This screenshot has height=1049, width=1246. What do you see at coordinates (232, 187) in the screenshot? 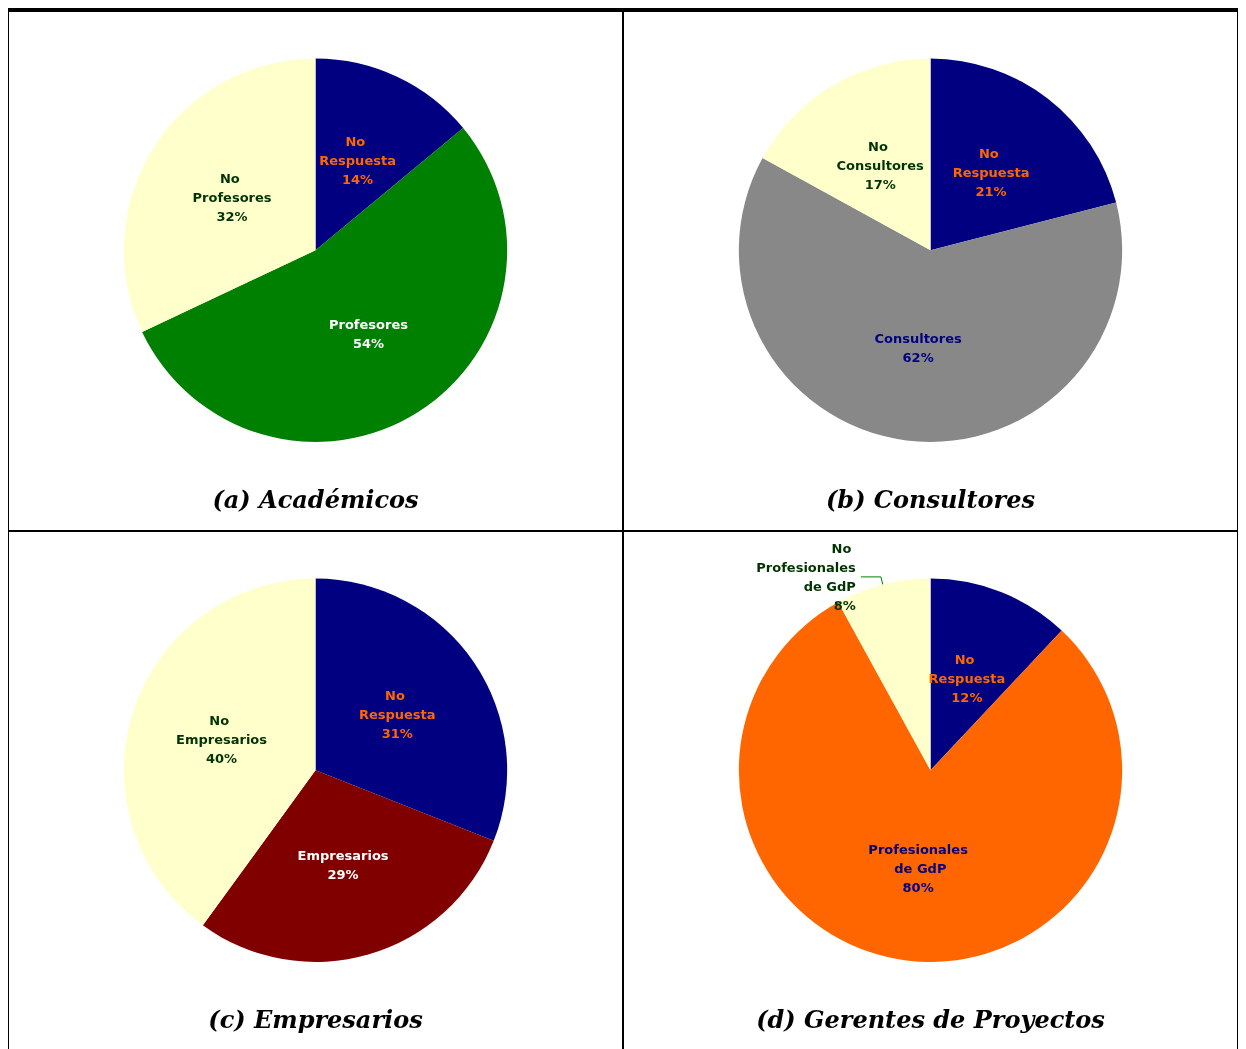
I see `slice-label: No Profesores` at bounding box center [232, 187].